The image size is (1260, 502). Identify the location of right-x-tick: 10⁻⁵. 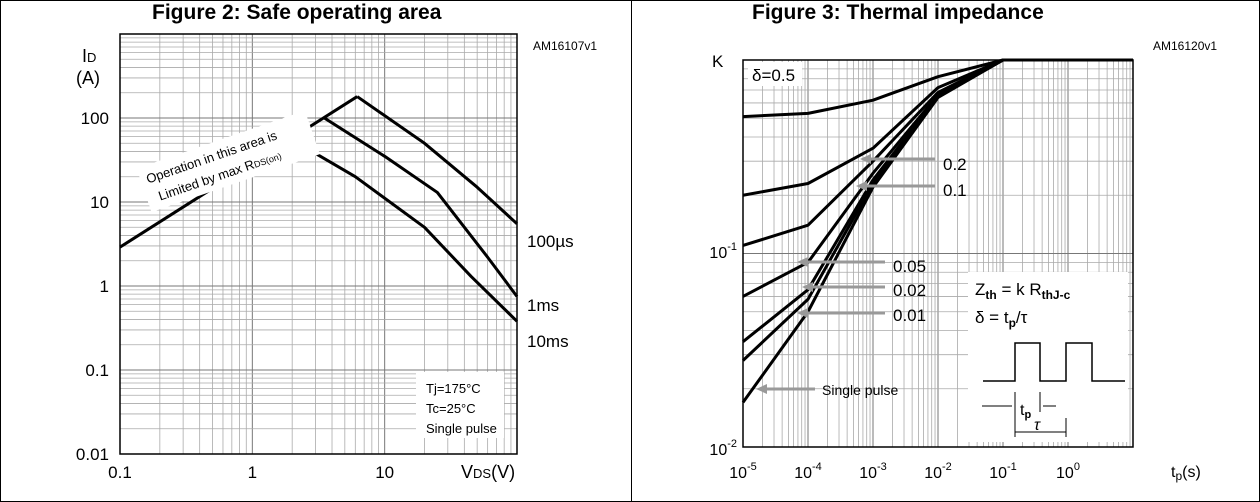
(743, 471).